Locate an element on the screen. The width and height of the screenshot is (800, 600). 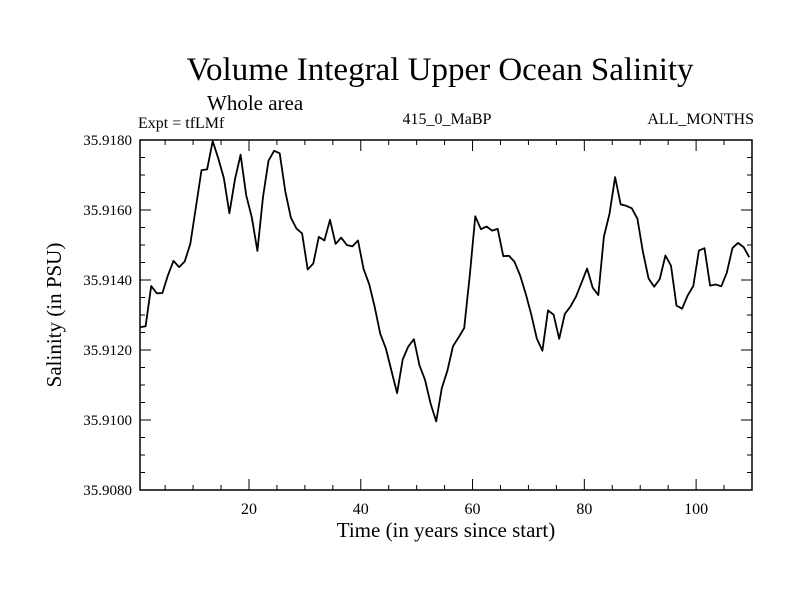
chart-title: Volume Integral Upper Ocean Salinity is located at coordinates (440, 70).